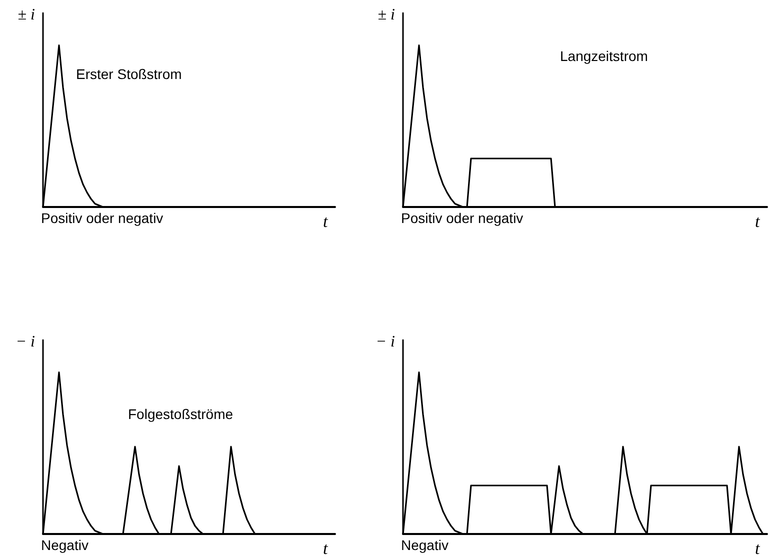 Image resolution: width=770 pixels, height=560 pixels. I want to click on annotation: Folgestoßströme, so click(181, 414).